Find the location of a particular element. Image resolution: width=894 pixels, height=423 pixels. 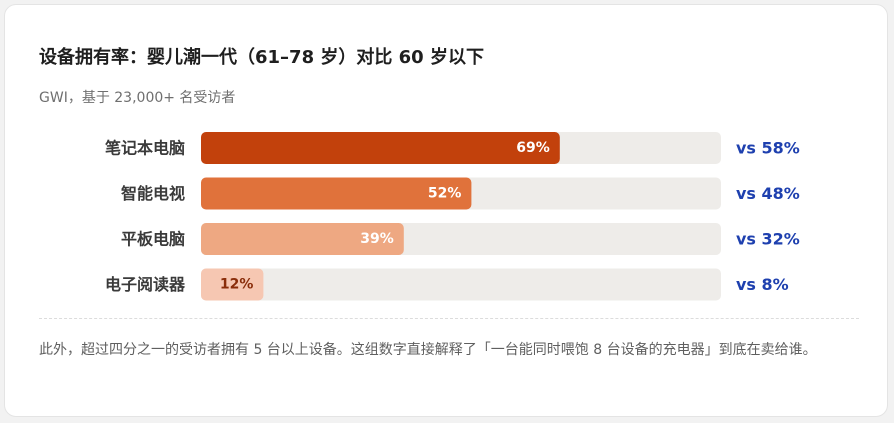

comparison-label: vs 32% is located at coordinates (768, 239).